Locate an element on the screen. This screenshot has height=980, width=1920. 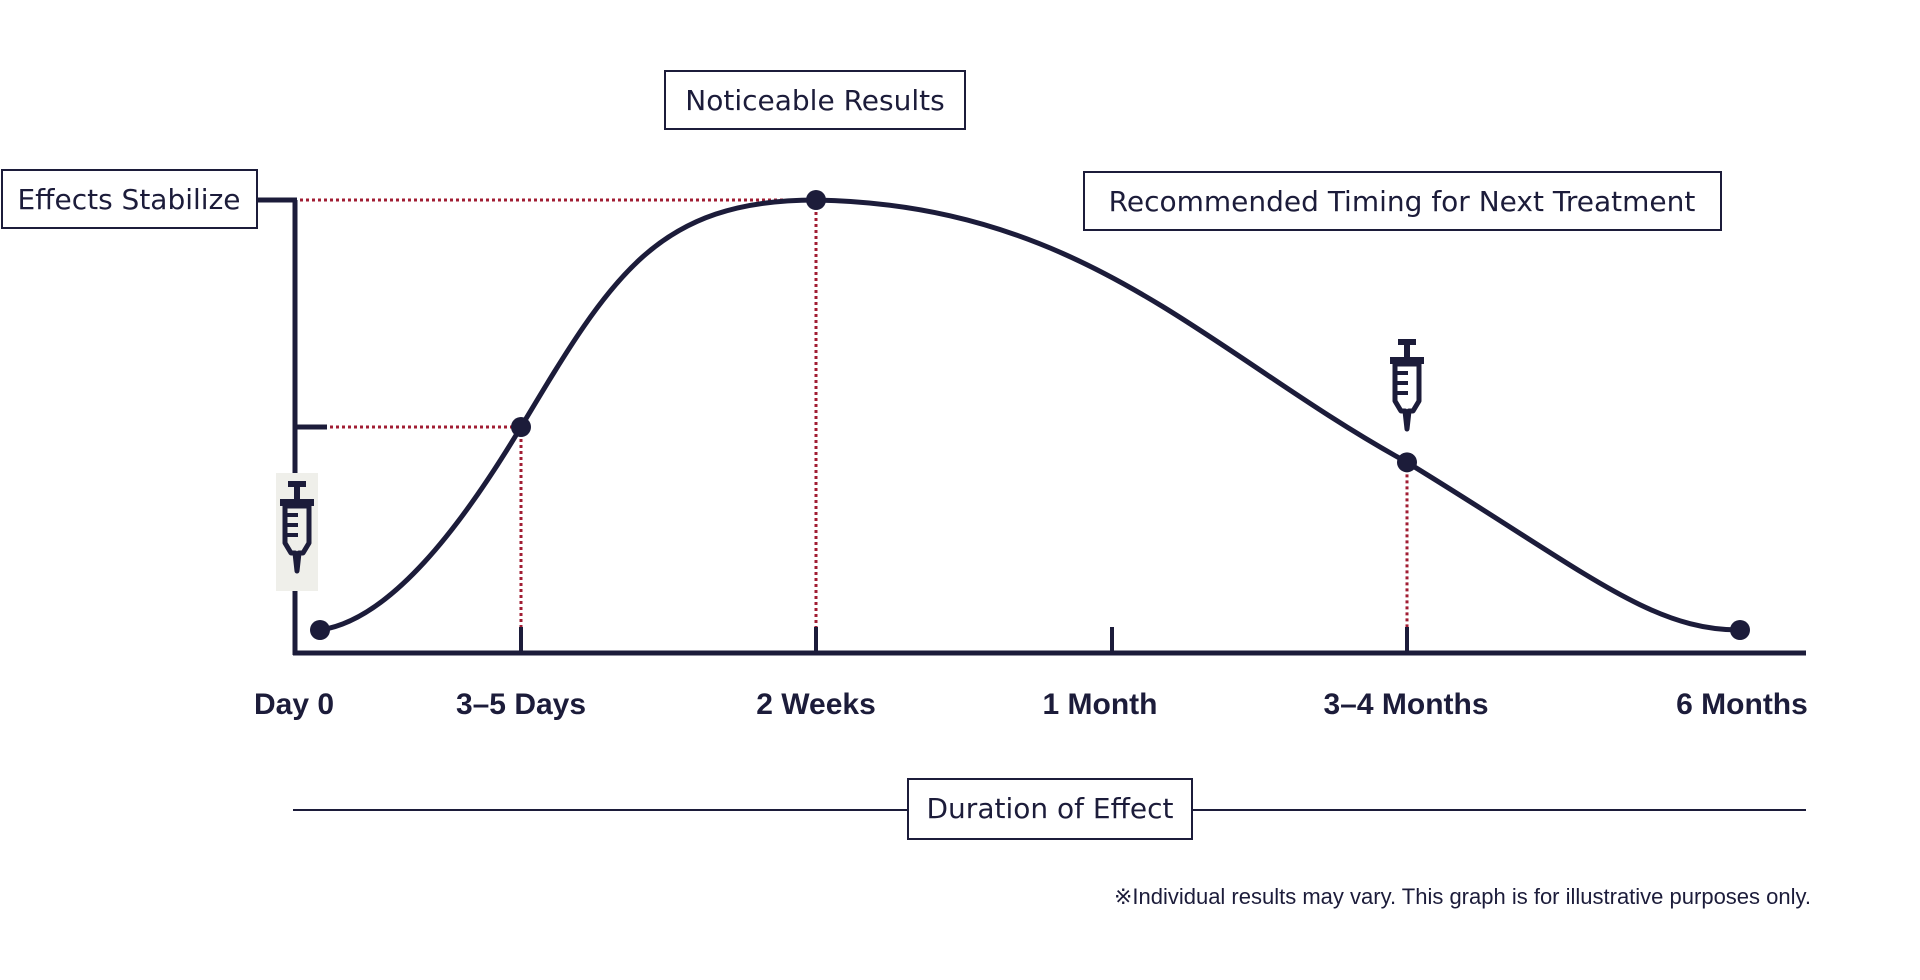
x-tick-label: Day 0 is located at coordinates (294, 704).